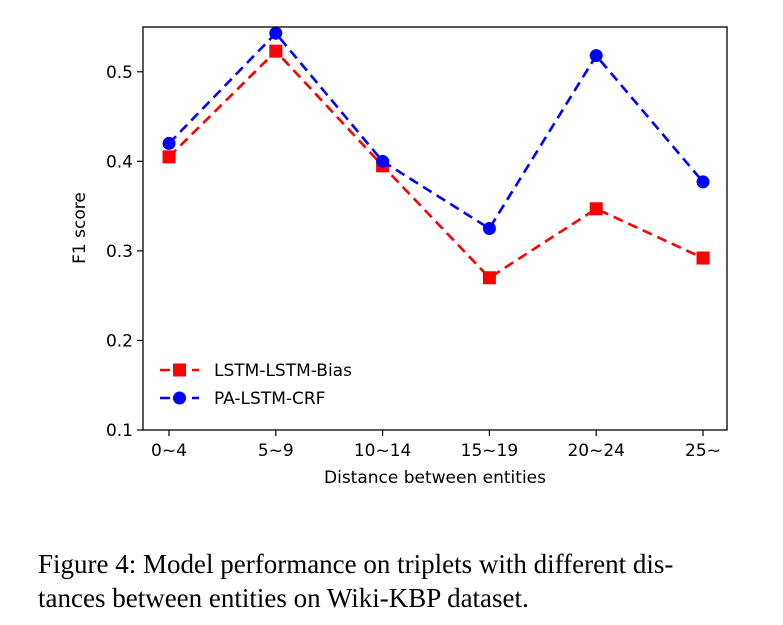 This screenshot has height=625, width=783. Describe the element at coordinates (435, 478) in the screenshot. I see `x-axis-label: Distance between entities` at that location.